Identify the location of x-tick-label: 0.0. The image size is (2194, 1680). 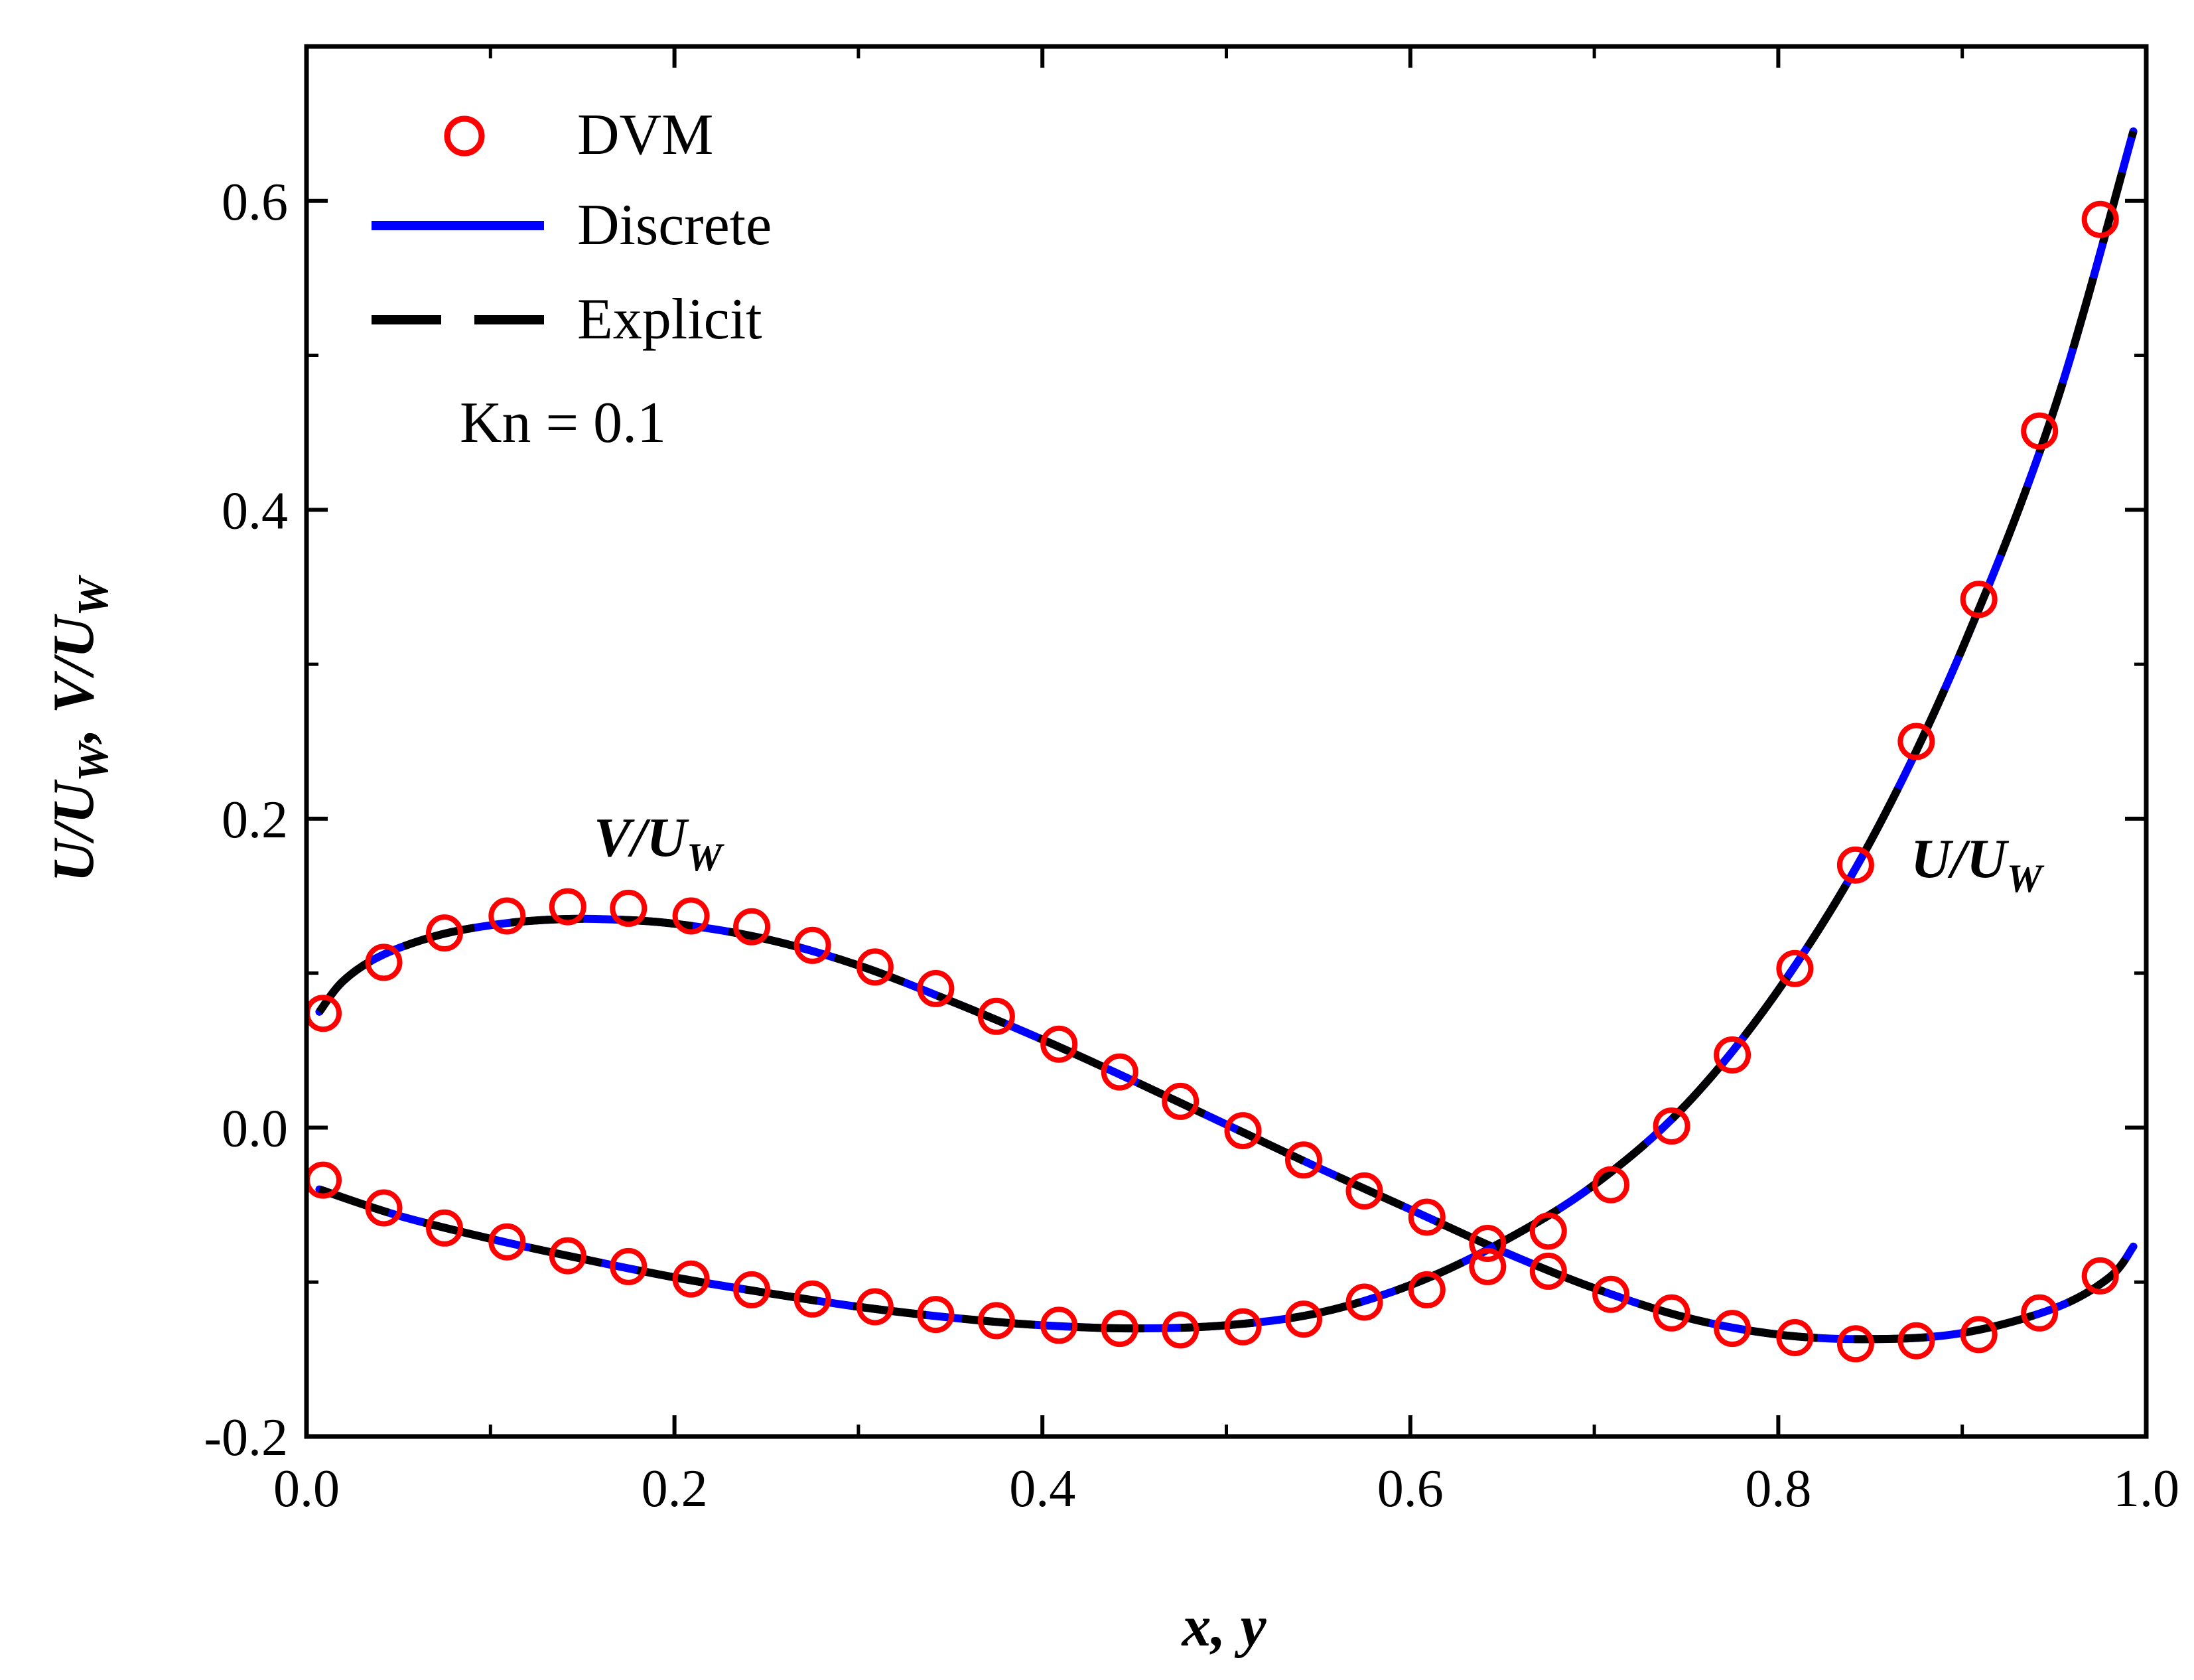
(306, 1489).